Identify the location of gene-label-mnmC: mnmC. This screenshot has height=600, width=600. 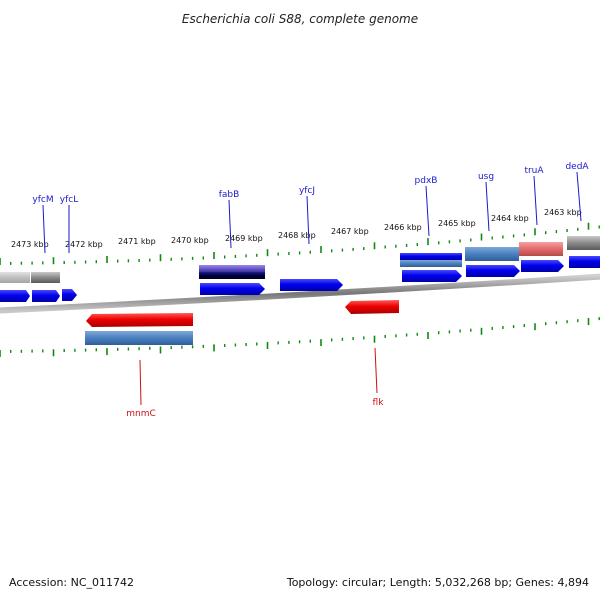
(141, 414).